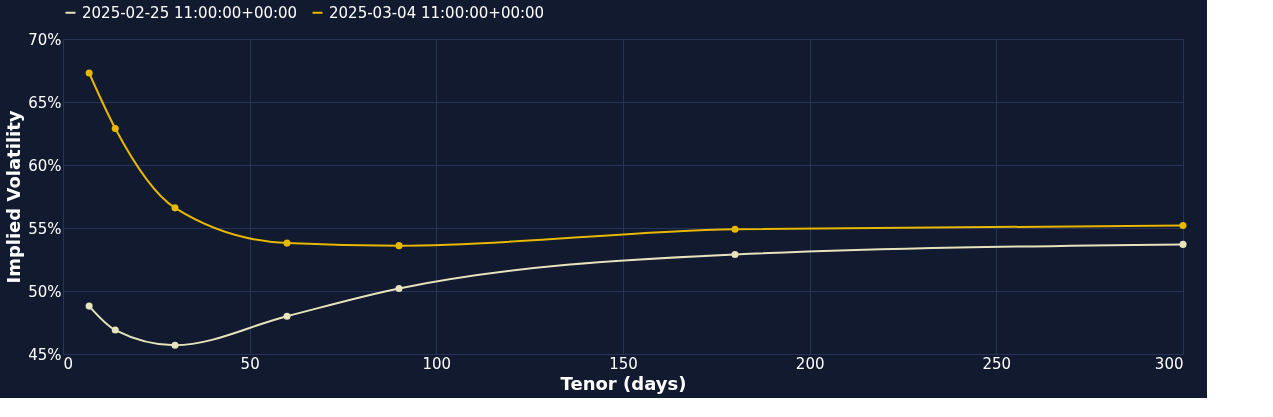  I want to click on x-axis-title: Tenor (days), so click(623, 383).